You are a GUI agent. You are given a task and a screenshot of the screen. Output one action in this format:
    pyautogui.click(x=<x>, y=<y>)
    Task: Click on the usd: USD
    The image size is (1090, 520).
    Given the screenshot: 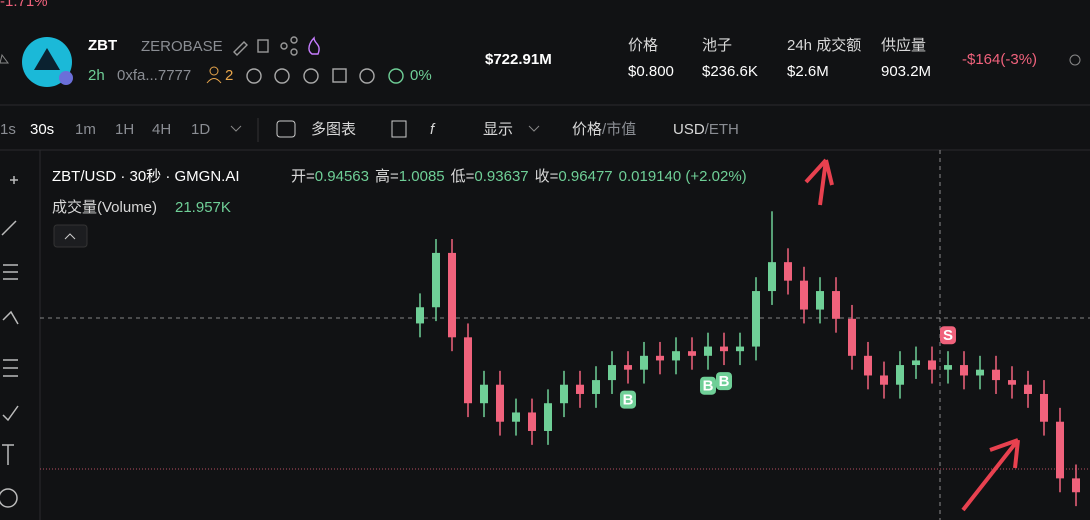 What is the action you would take?
    pyautogui.click(x=689, y=129)
    